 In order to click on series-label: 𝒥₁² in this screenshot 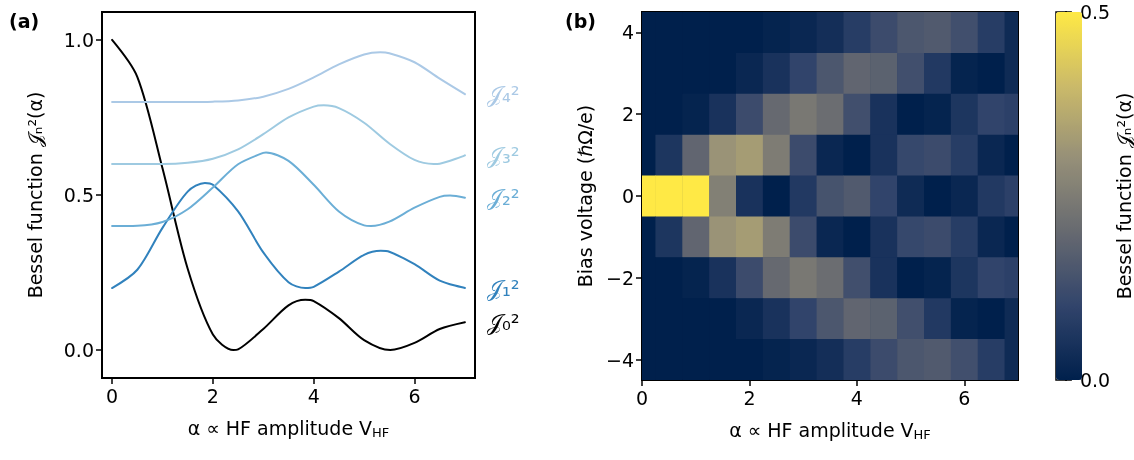, I will do `click(503, 288)`.